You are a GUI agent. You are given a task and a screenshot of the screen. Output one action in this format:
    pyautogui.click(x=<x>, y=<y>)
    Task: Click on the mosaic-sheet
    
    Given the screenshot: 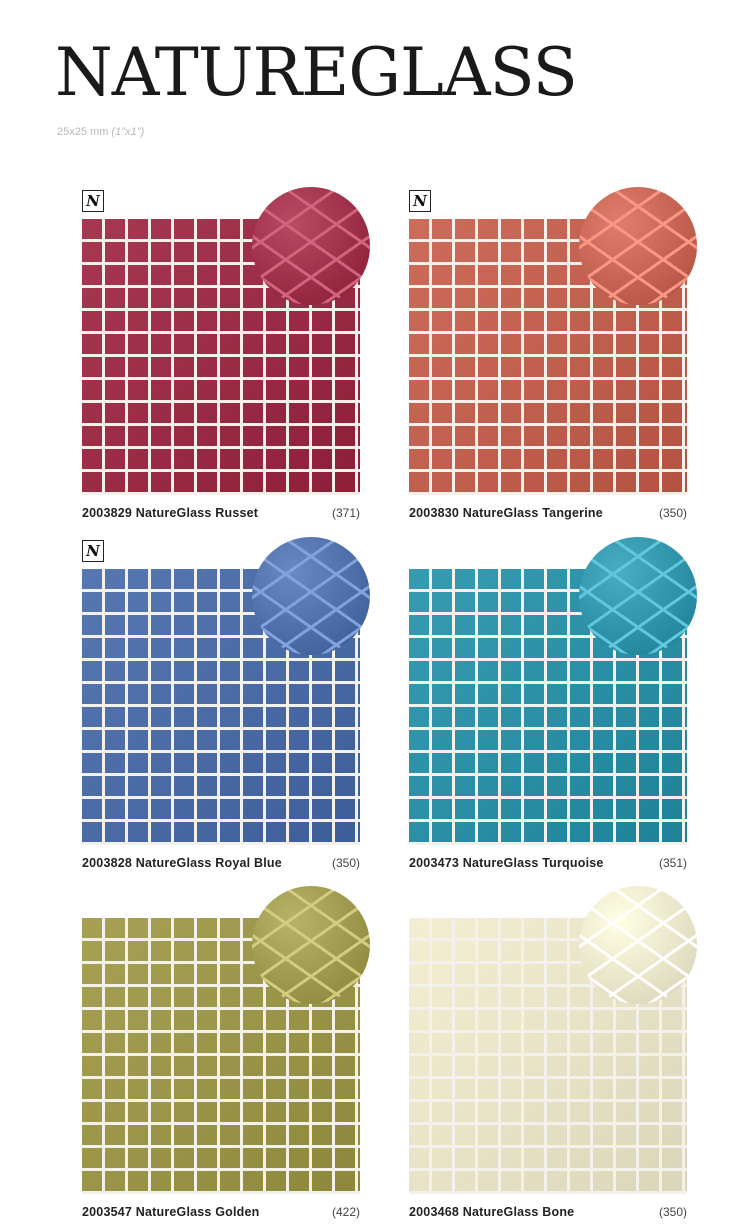 What is the action you would take?
    pyautogui.click(x=221, y=707)
    